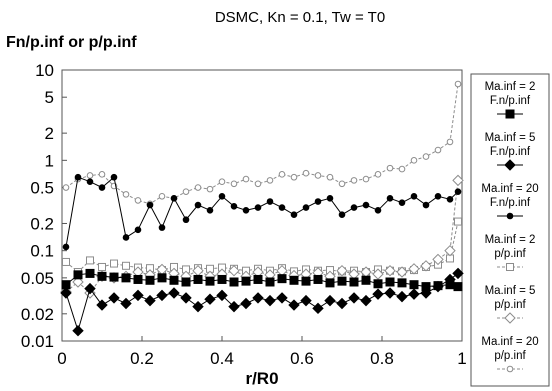 This screenshot has width=552, height=391. I want to click on series-line, so click(262, 280).